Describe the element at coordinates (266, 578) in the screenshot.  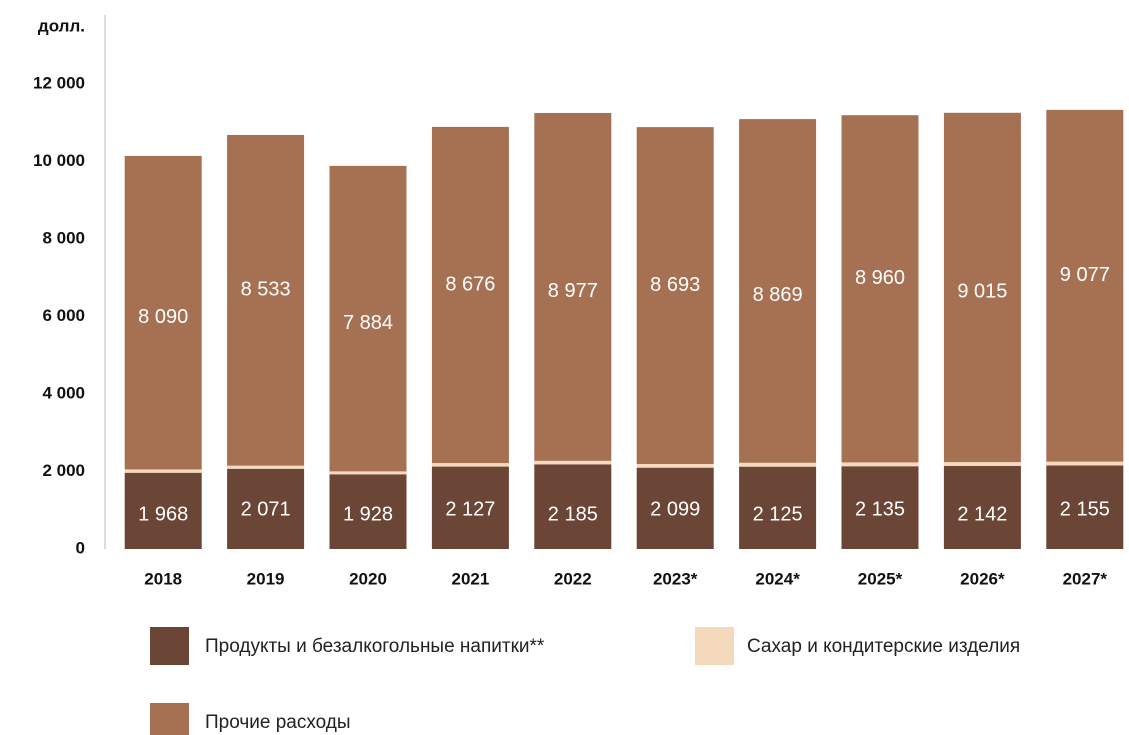
I see `x-tick-label: 2019` at that location.